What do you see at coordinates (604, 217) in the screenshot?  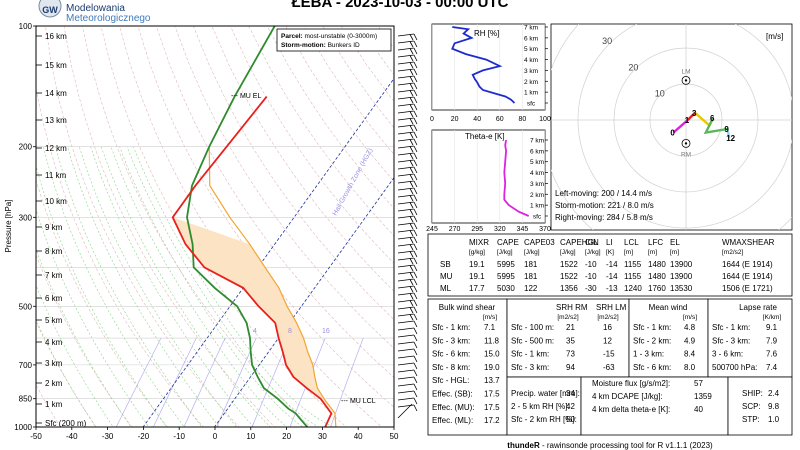 I see `svg-text: Right-moving: 284 / 5.8 m/s` at bounding box center [604, 217].